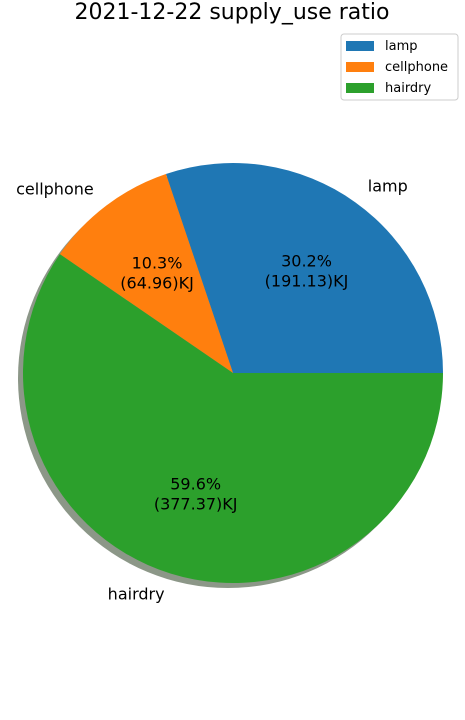 Image resolution: width=465 pixels, height=720 pixels. Describe the element at coordinates (360, 88) in the screenshot. I see `legend-swatch-hairdry` at that location.